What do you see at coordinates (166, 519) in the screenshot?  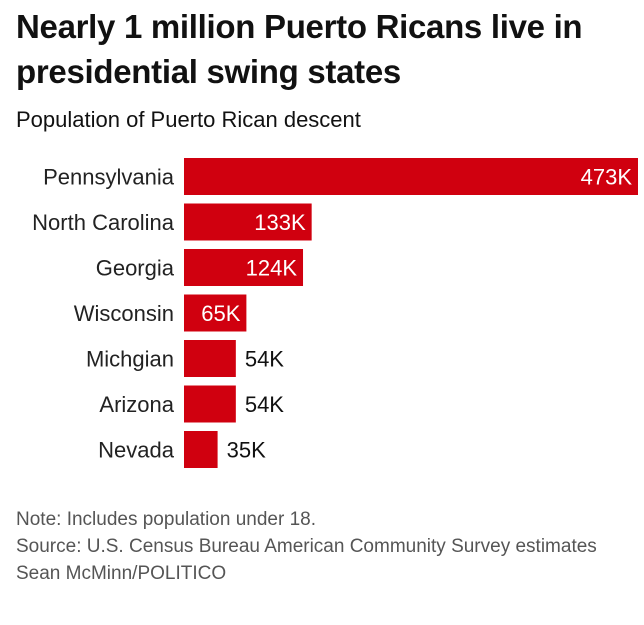 I see `note-text: Note: Includes population under 18.` at bounding box center [166, 519].